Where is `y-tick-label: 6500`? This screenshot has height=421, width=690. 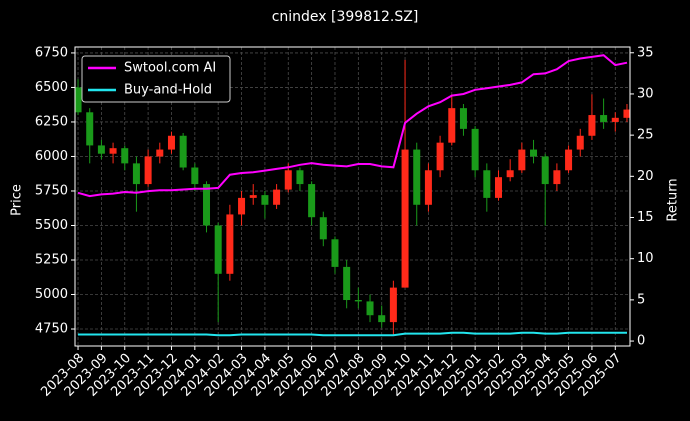 y-tick-label: 6500 is located at coordinates (51, 87).